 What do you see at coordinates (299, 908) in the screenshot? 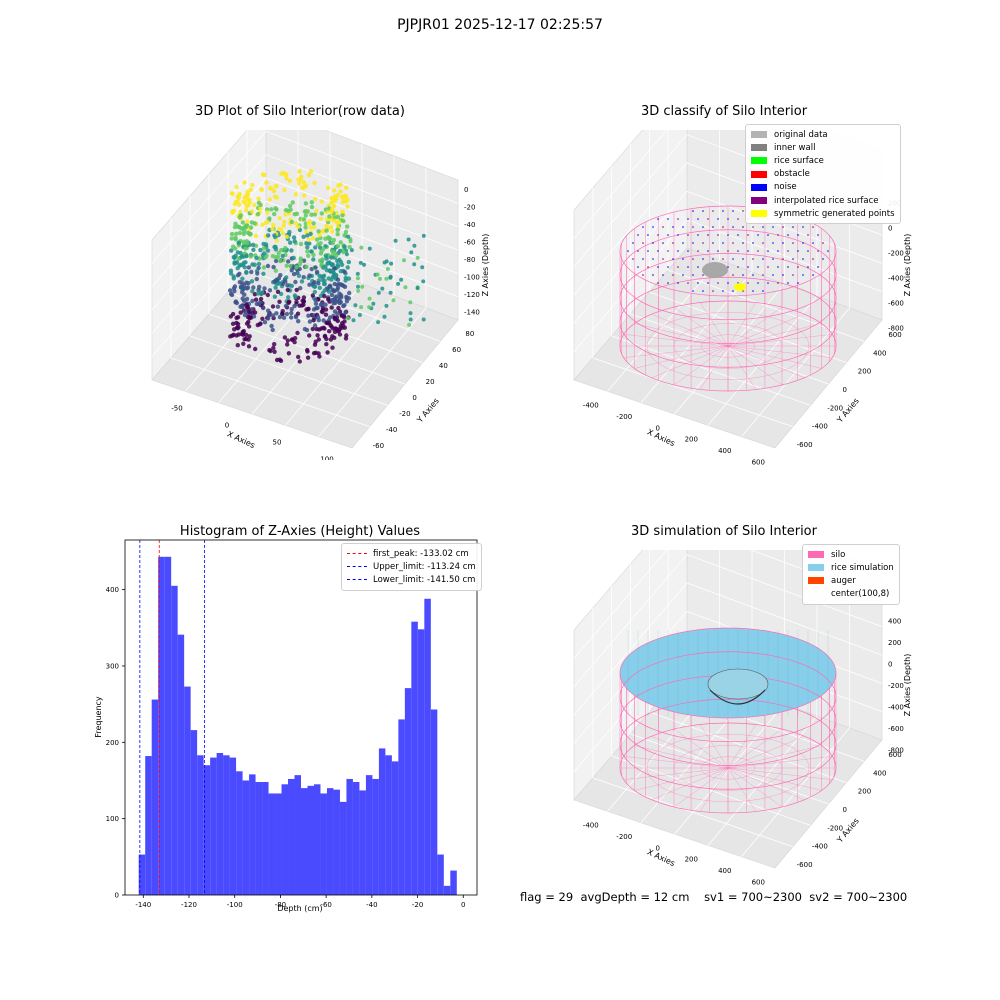
I see `histogram-xlabel: Depth (cm)` at bounding box center [299, 908].